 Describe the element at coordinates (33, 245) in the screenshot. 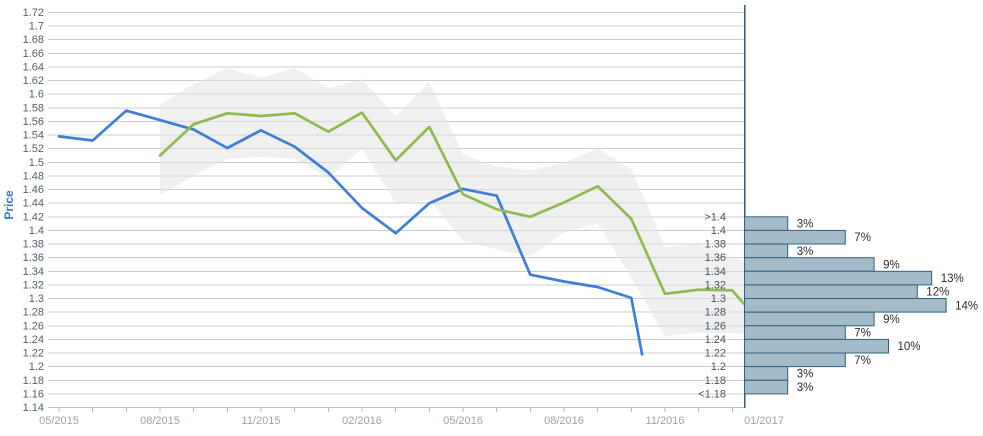

I see `y-tick-label: 1.38` at that location.